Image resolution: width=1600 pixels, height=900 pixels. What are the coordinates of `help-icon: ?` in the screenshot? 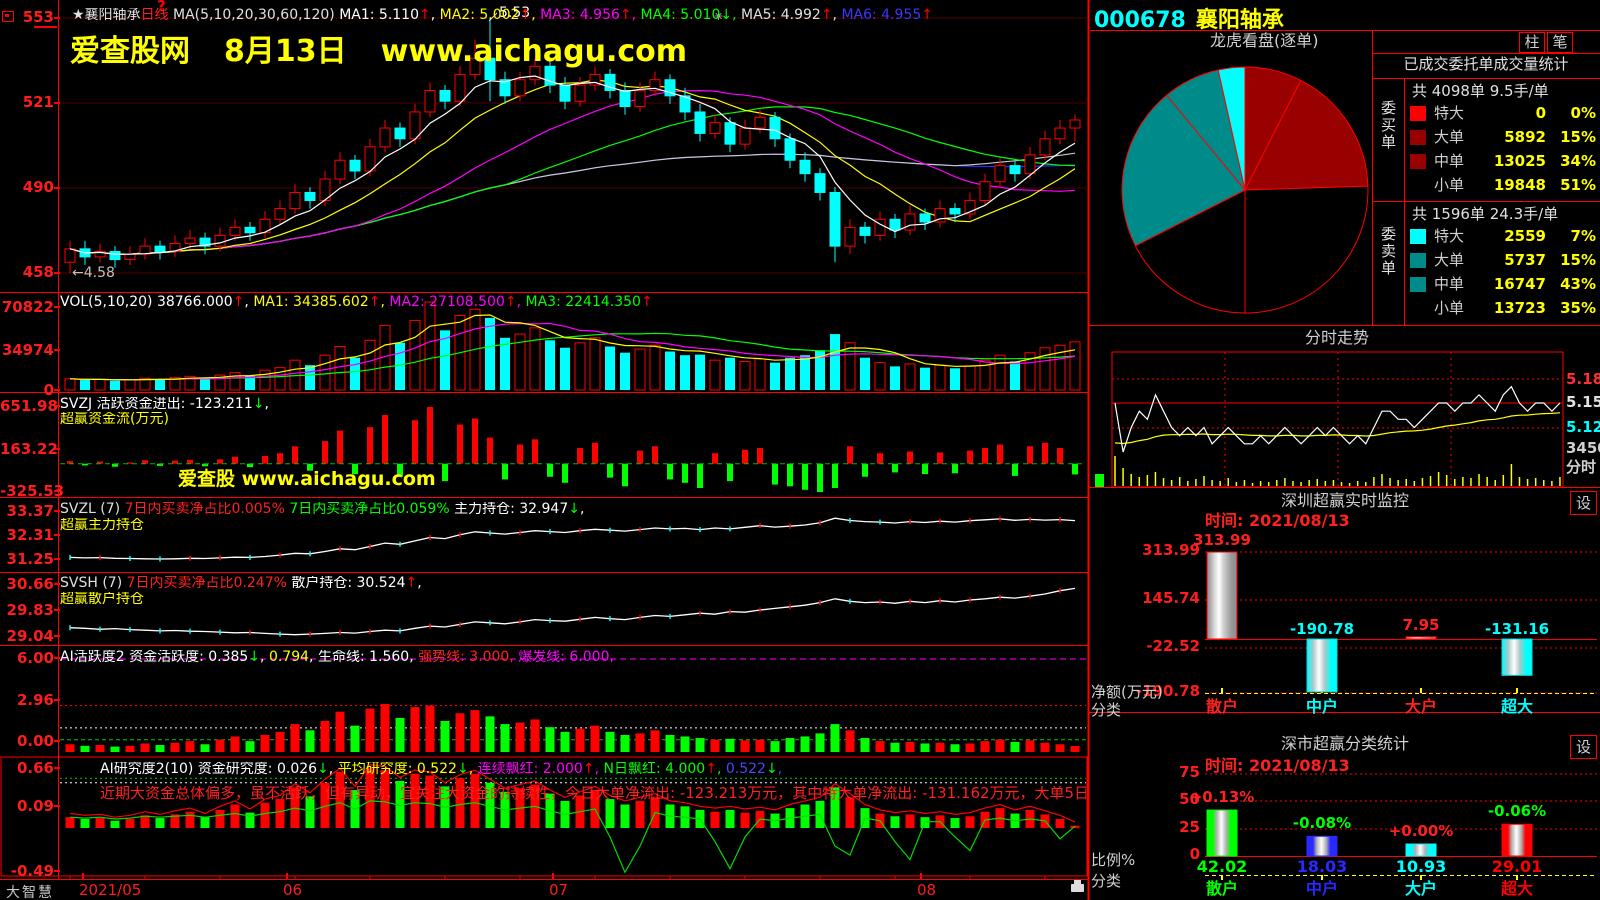 It's located at (161, 7).